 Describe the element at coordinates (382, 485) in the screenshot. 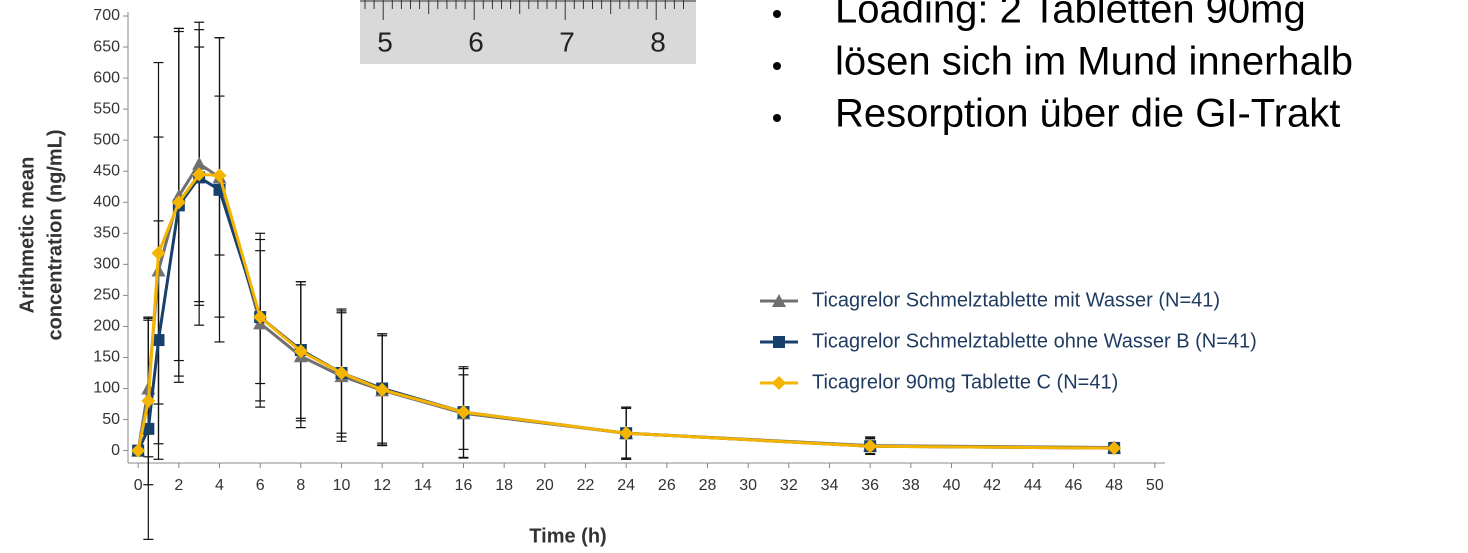

I see `x-tick-label: 12` at that location.